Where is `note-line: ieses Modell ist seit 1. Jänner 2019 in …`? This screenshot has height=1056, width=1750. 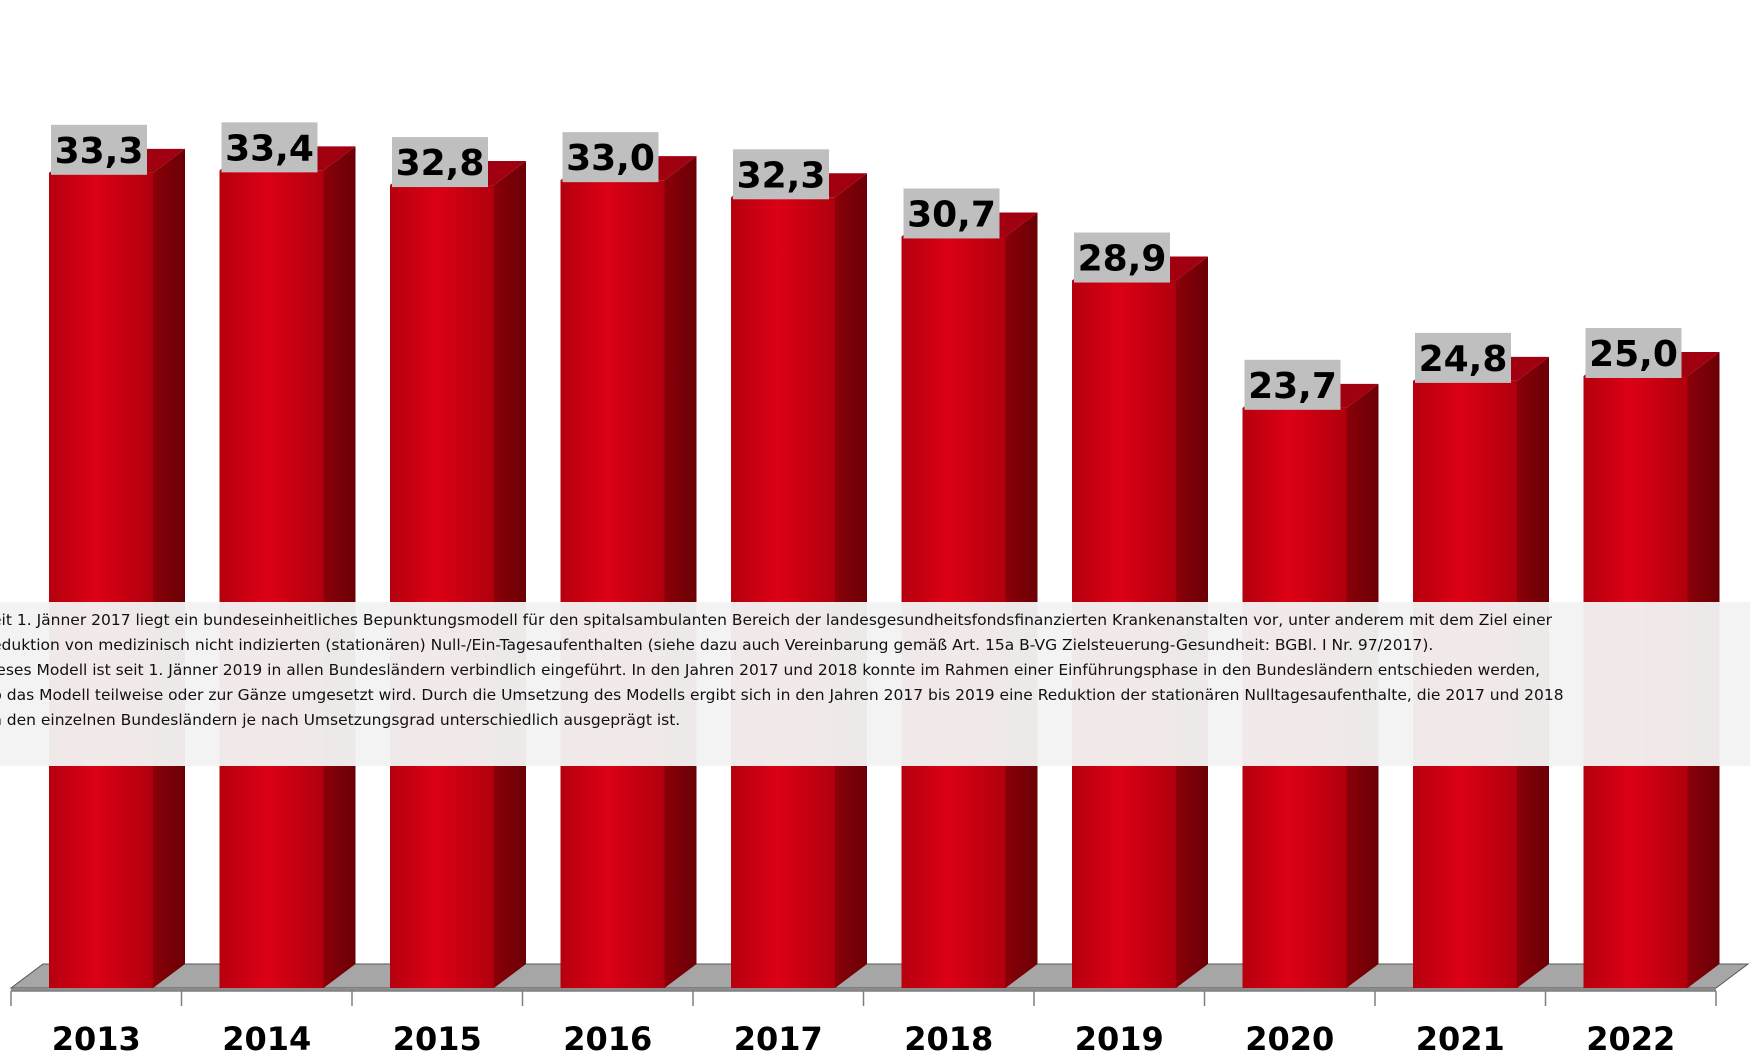 note-line: ieses Modell ist seit 1. Jänner 2019 in … is located at coordinates (770, 670).